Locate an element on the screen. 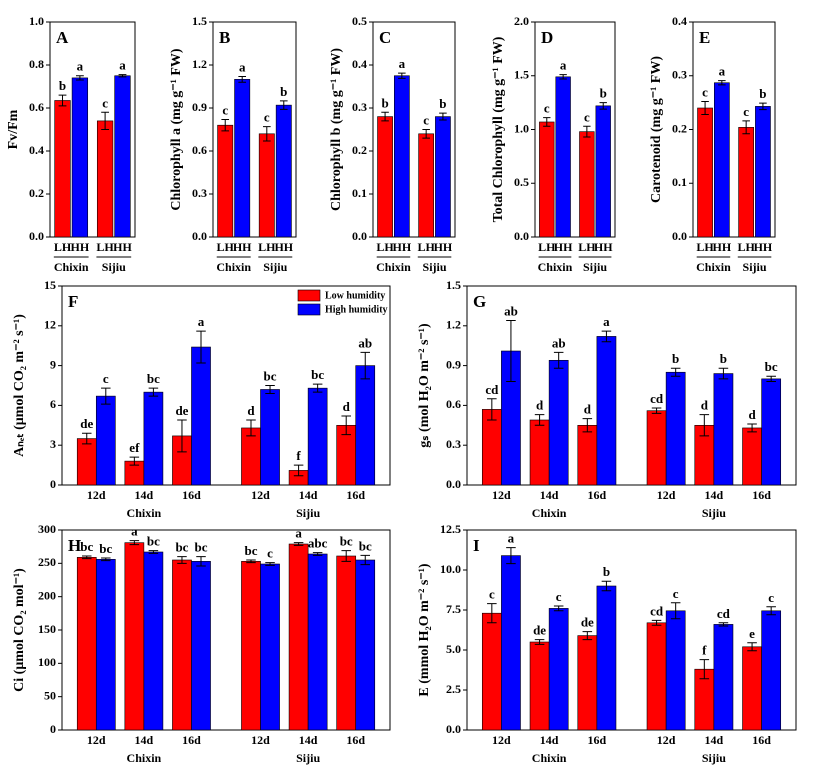  significance-letter: ef is located at coordinates (134, 447).